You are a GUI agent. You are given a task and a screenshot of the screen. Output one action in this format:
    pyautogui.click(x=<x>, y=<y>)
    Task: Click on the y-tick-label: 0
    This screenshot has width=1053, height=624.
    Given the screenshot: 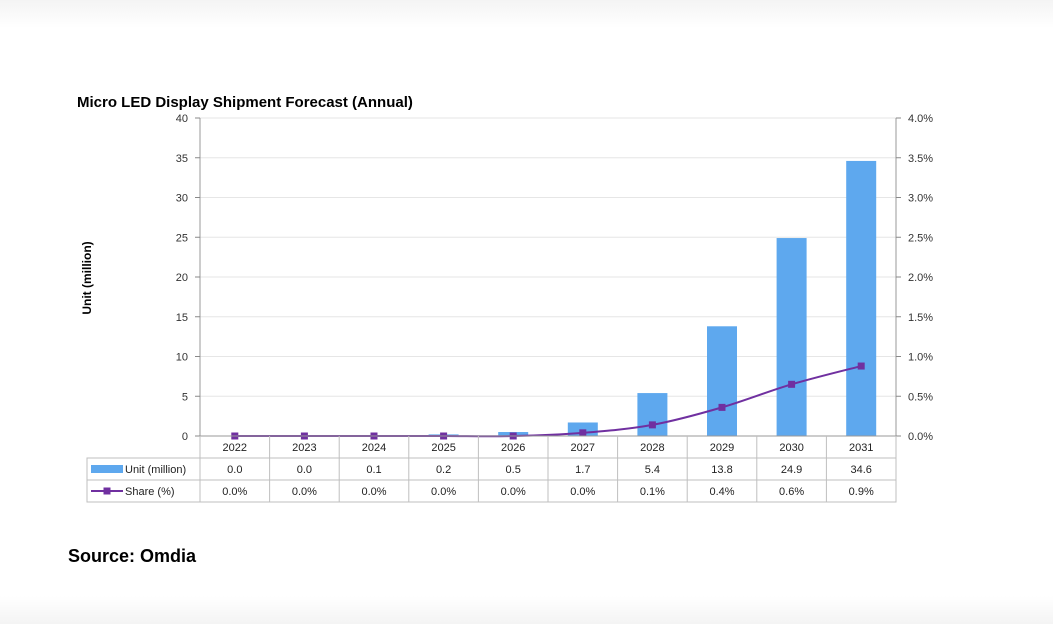 What is the action you would take?
    pyautogui.click(x=185, y=437)
    